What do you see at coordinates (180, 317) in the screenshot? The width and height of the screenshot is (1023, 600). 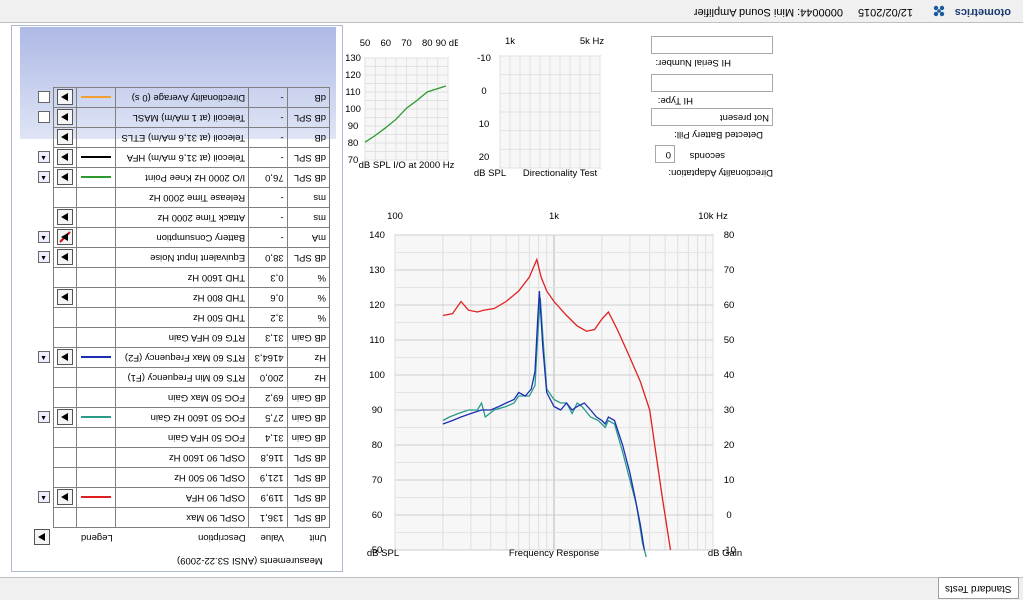 I see `table-row: % 3,2 THD 500 Hz` at bounding box center [180, 317].